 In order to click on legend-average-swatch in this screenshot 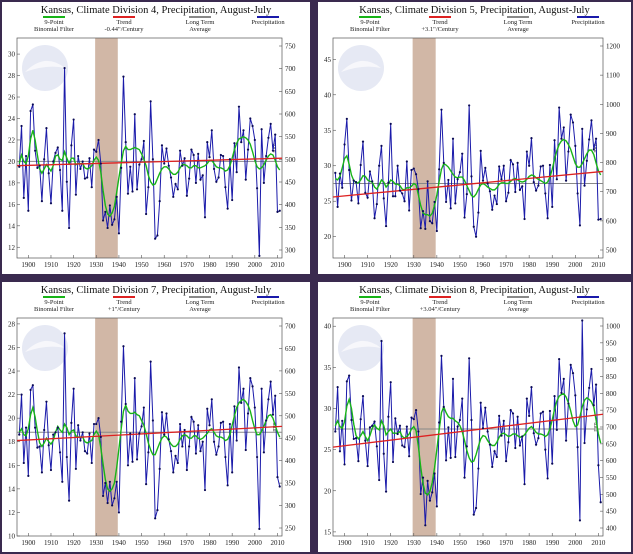, I will do `click(200, 297)`.